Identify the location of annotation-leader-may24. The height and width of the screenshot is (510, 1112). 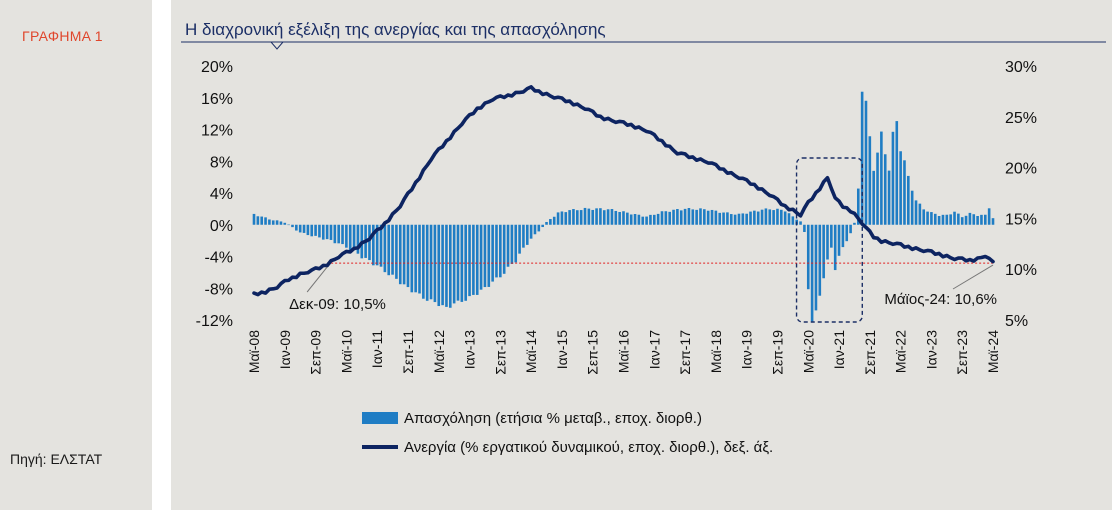
(973, 277).